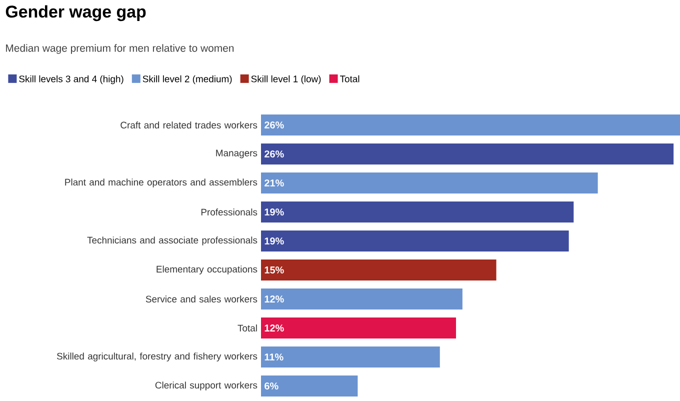 Image resolution: width=680 pixels, height=401 pixels. Describe the element at coordinates (207, 270) in the screenshot. I see `y-tick-label: Elementary occupations` at that location.